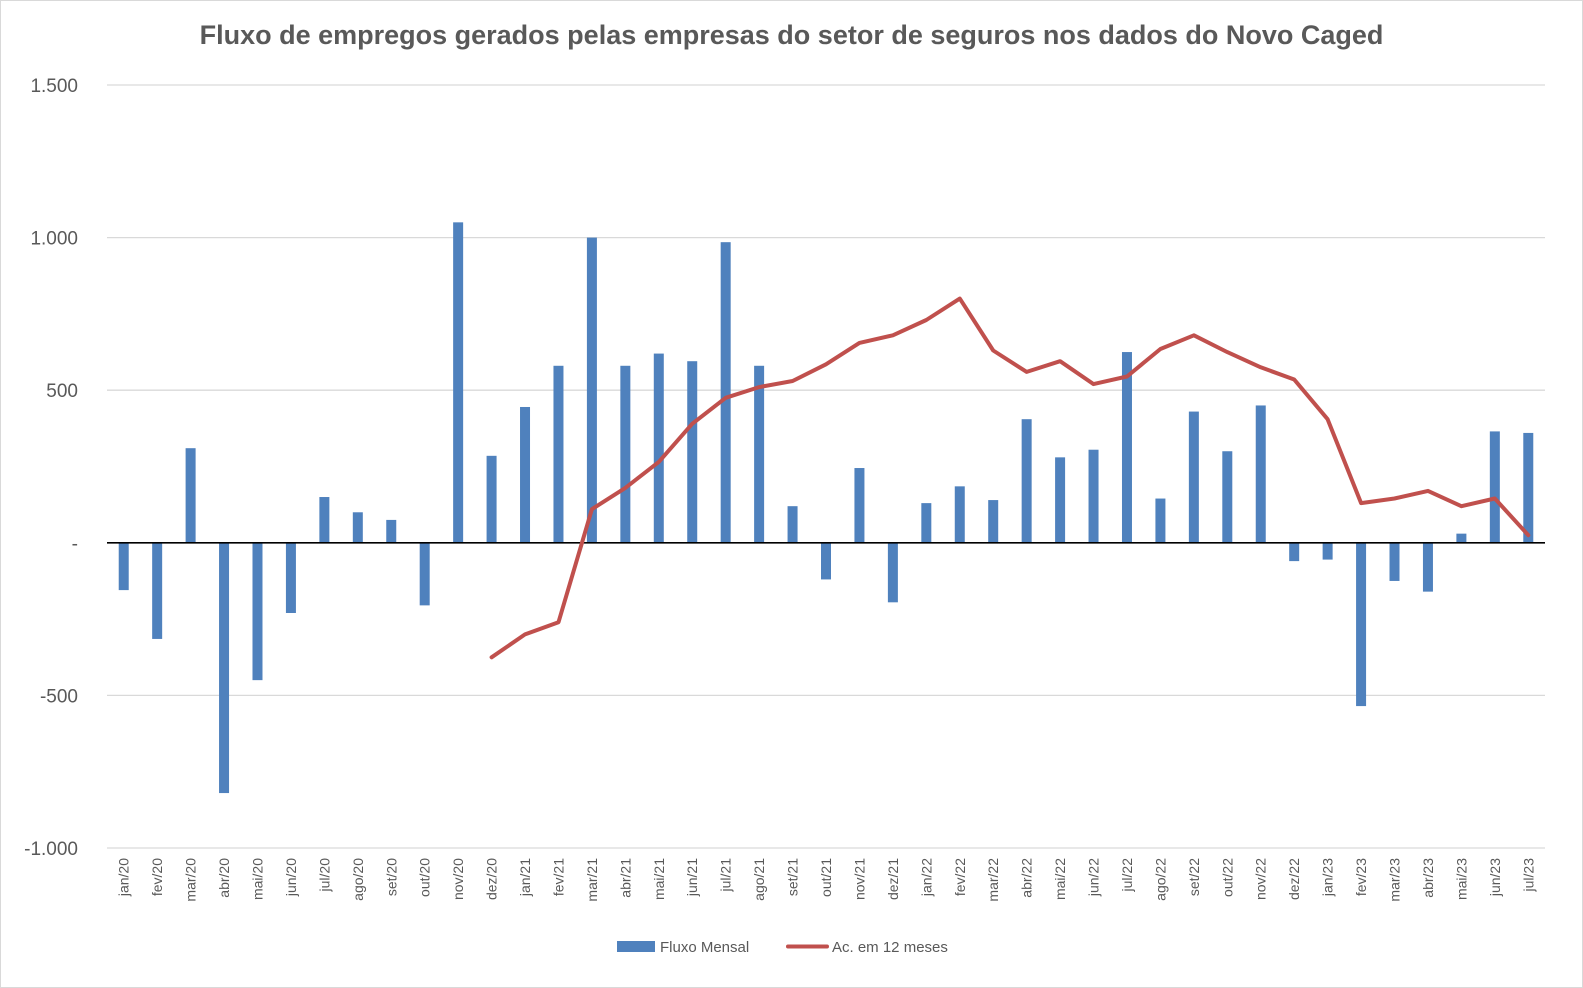 This screenshot has width=1583, height=988. I want to click on y-tick-label: -, so click(75, 544).